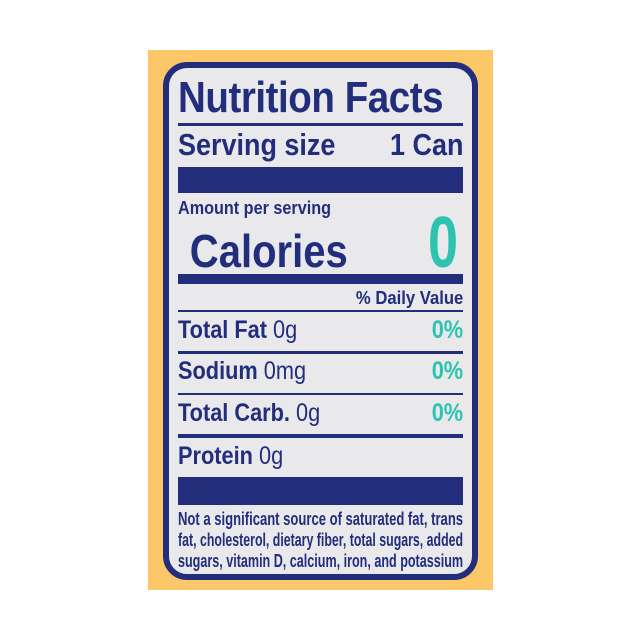 The width and height of the screenshot is (641, 641). Describe the element at coordinates (218, 371) in the screenshot. I see `nutrient-name: Sodium` at that location.